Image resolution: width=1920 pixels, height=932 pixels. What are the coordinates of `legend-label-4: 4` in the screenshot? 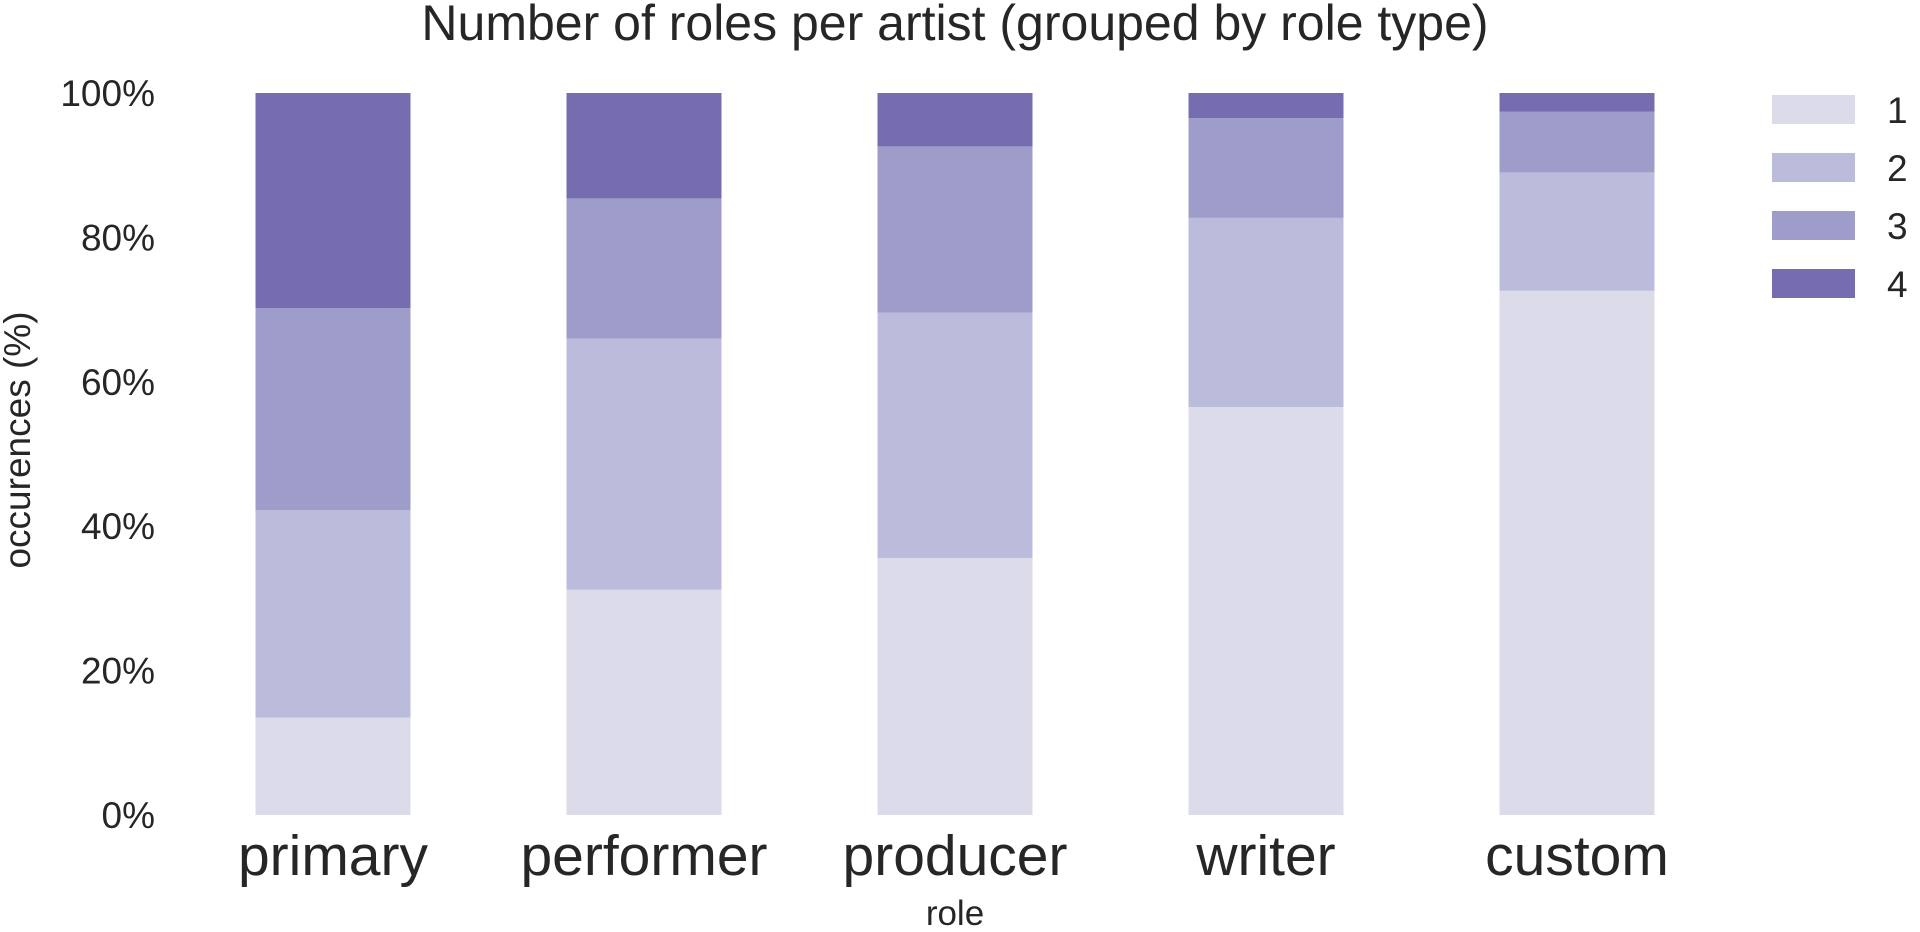 It's located at (1897, 284).